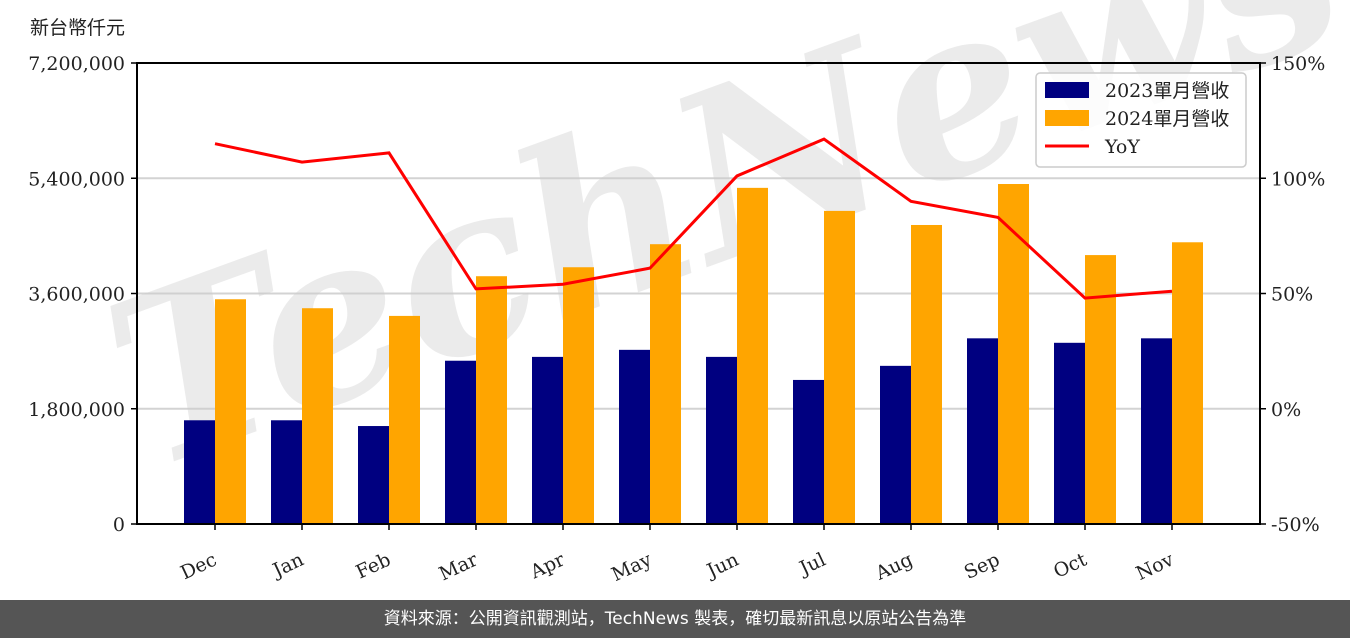 Image resolution: width=1350 pixels, height=638 pixels. Describe the element at coordinates (76, 64) in the screenshot. I see `y-tick-label: 7,200,000` at that location.